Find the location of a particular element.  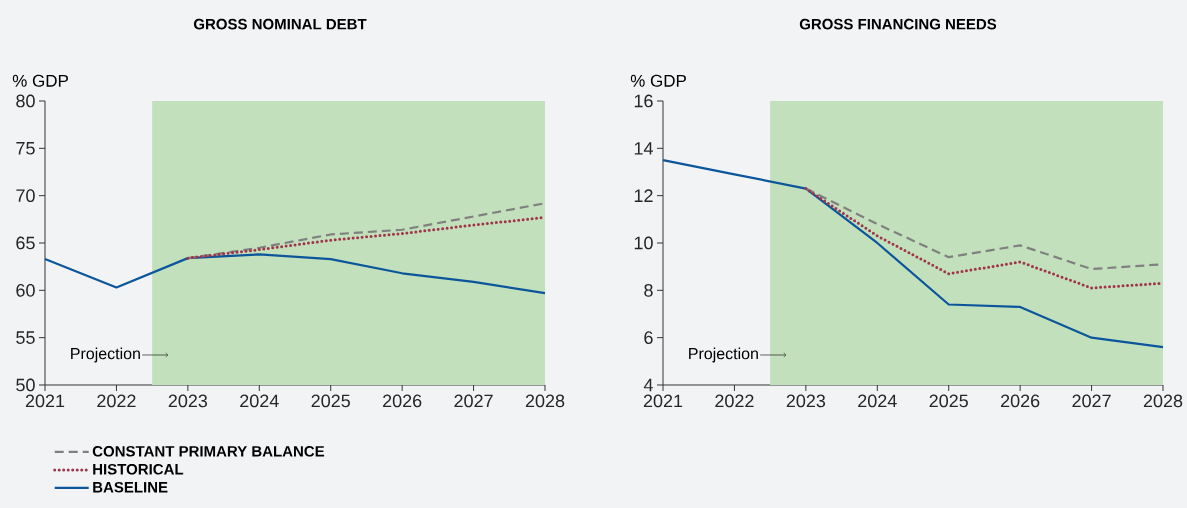

y-tick-label: 6 is located at coordinates (648, 338).